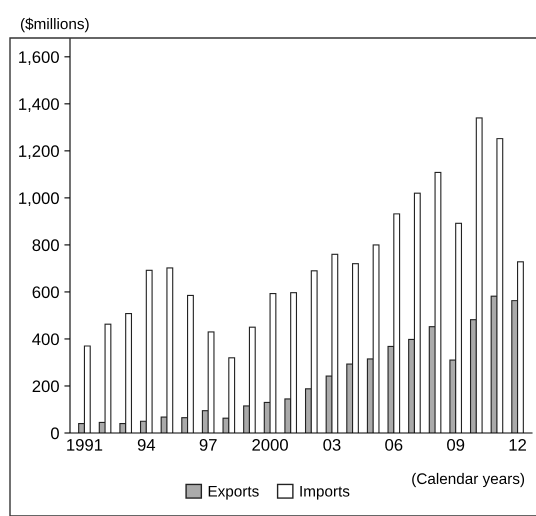 The height and width of the screenshot is (516, 536). What do you see at coordinates (147, 444) in the screenshot?
I see `x-tick-label: 94` at bounding box center [147, 444].